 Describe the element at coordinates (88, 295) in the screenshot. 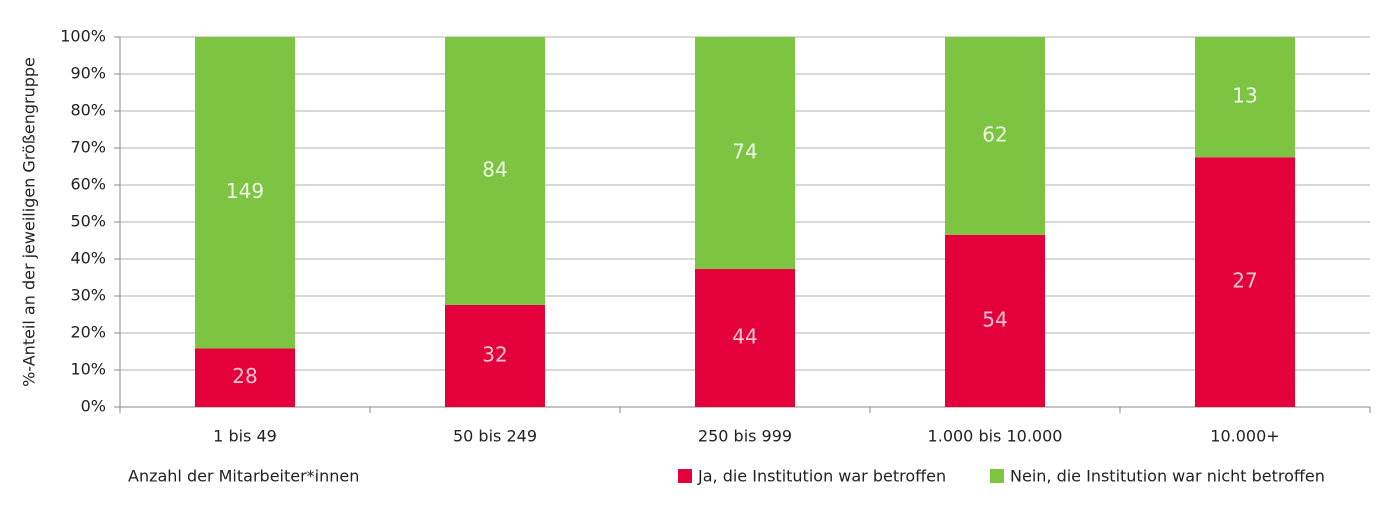

I see `y-tick-label: 30%` at that location.